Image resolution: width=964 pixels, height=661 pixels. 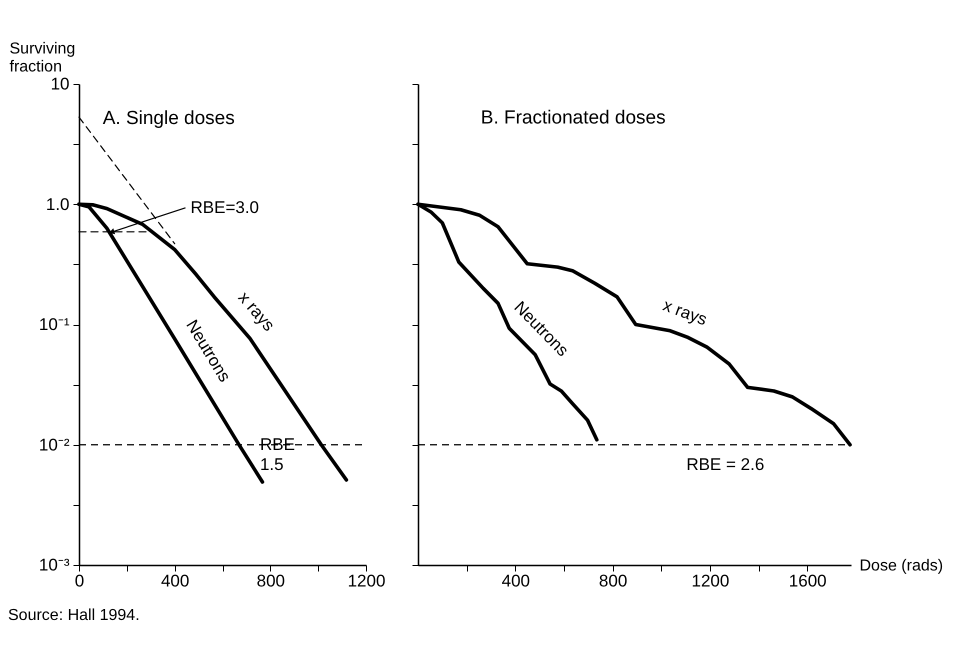 What do you see at coordinates (807, 581) in the screenshot?
I see `x-tick-label: 1600` at bounding box center [807, 581].